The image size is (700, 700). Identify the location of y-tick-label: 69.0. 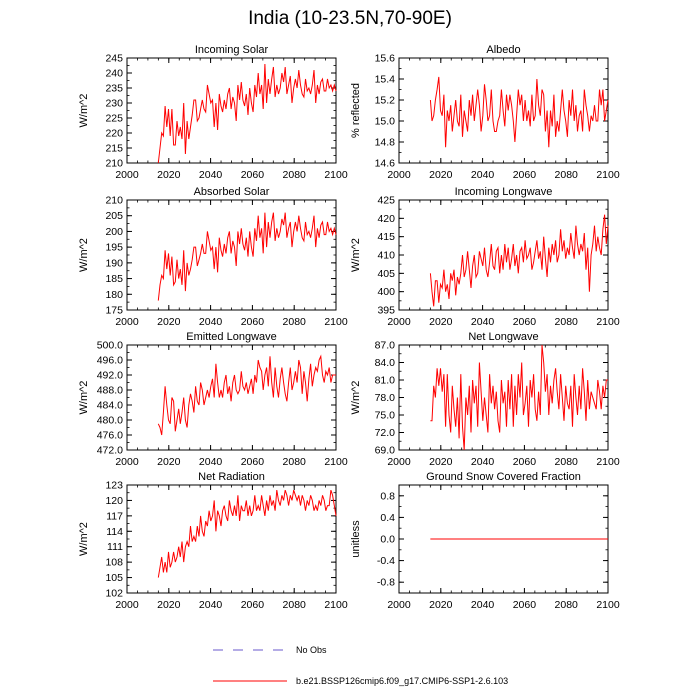
(385, 451).